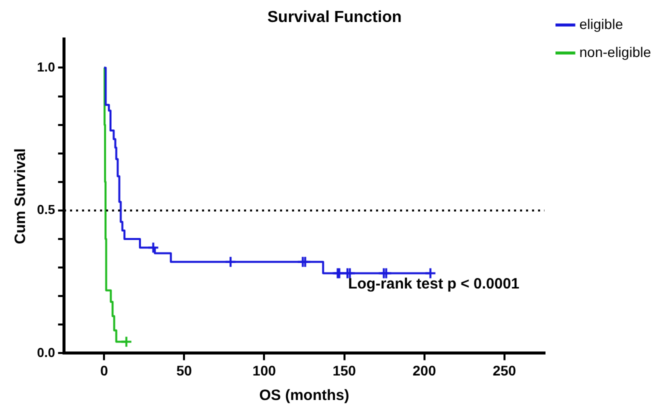 Image resolution: width=669 pixels, height=413 pixels. What do you see at coordinates (104, 370) in the screenshot?
I see `x-tick-label: 0` at bounding box center [104, 370].